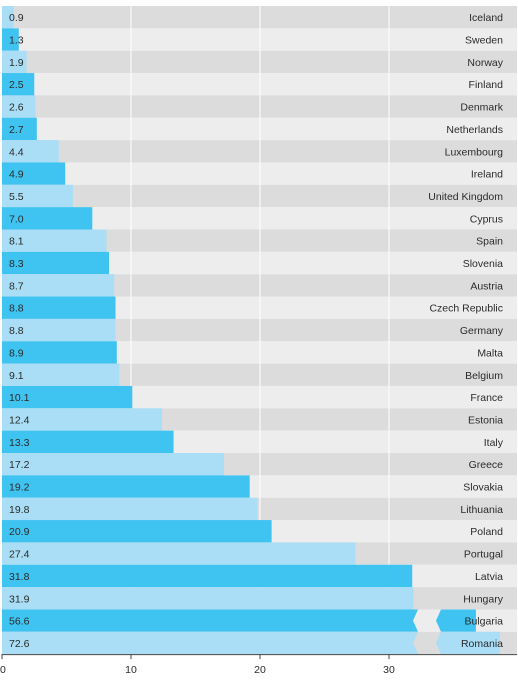 This screenshot has height=693, width=518. I want to click on value-label: 5.5, so click(16, 197).